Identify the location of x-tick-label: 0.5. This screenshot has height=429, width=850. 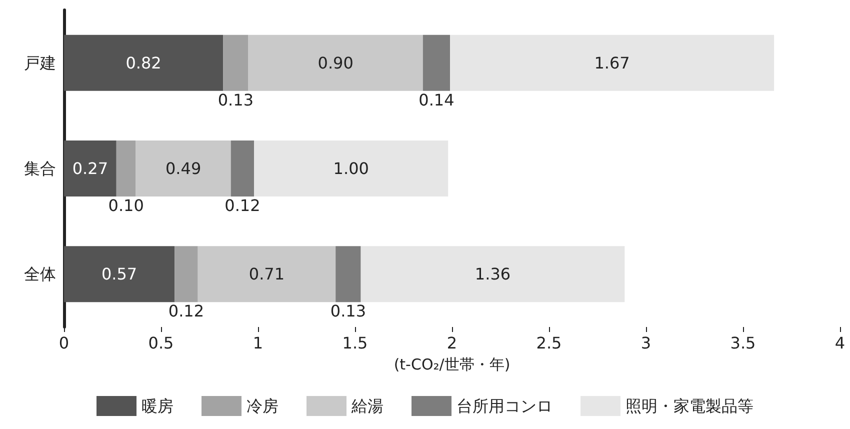
(161, 343).